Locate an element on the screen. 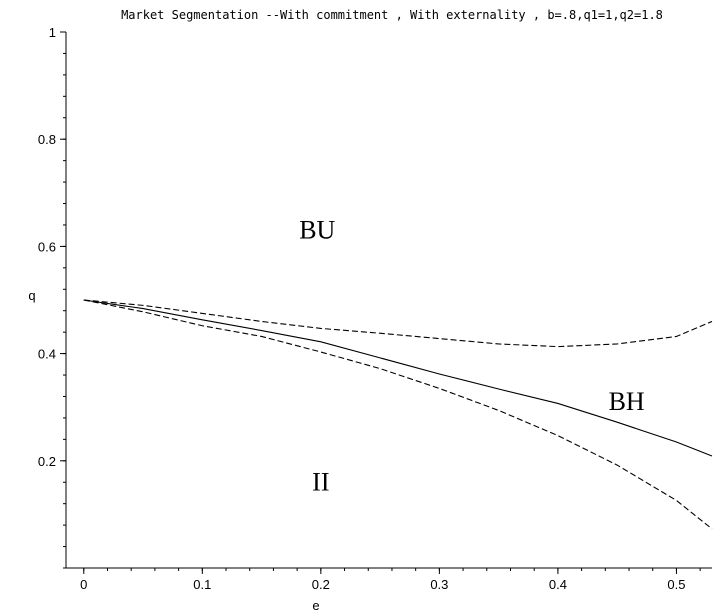  y-tick-label: 1 is located at coordinates (52, 32).